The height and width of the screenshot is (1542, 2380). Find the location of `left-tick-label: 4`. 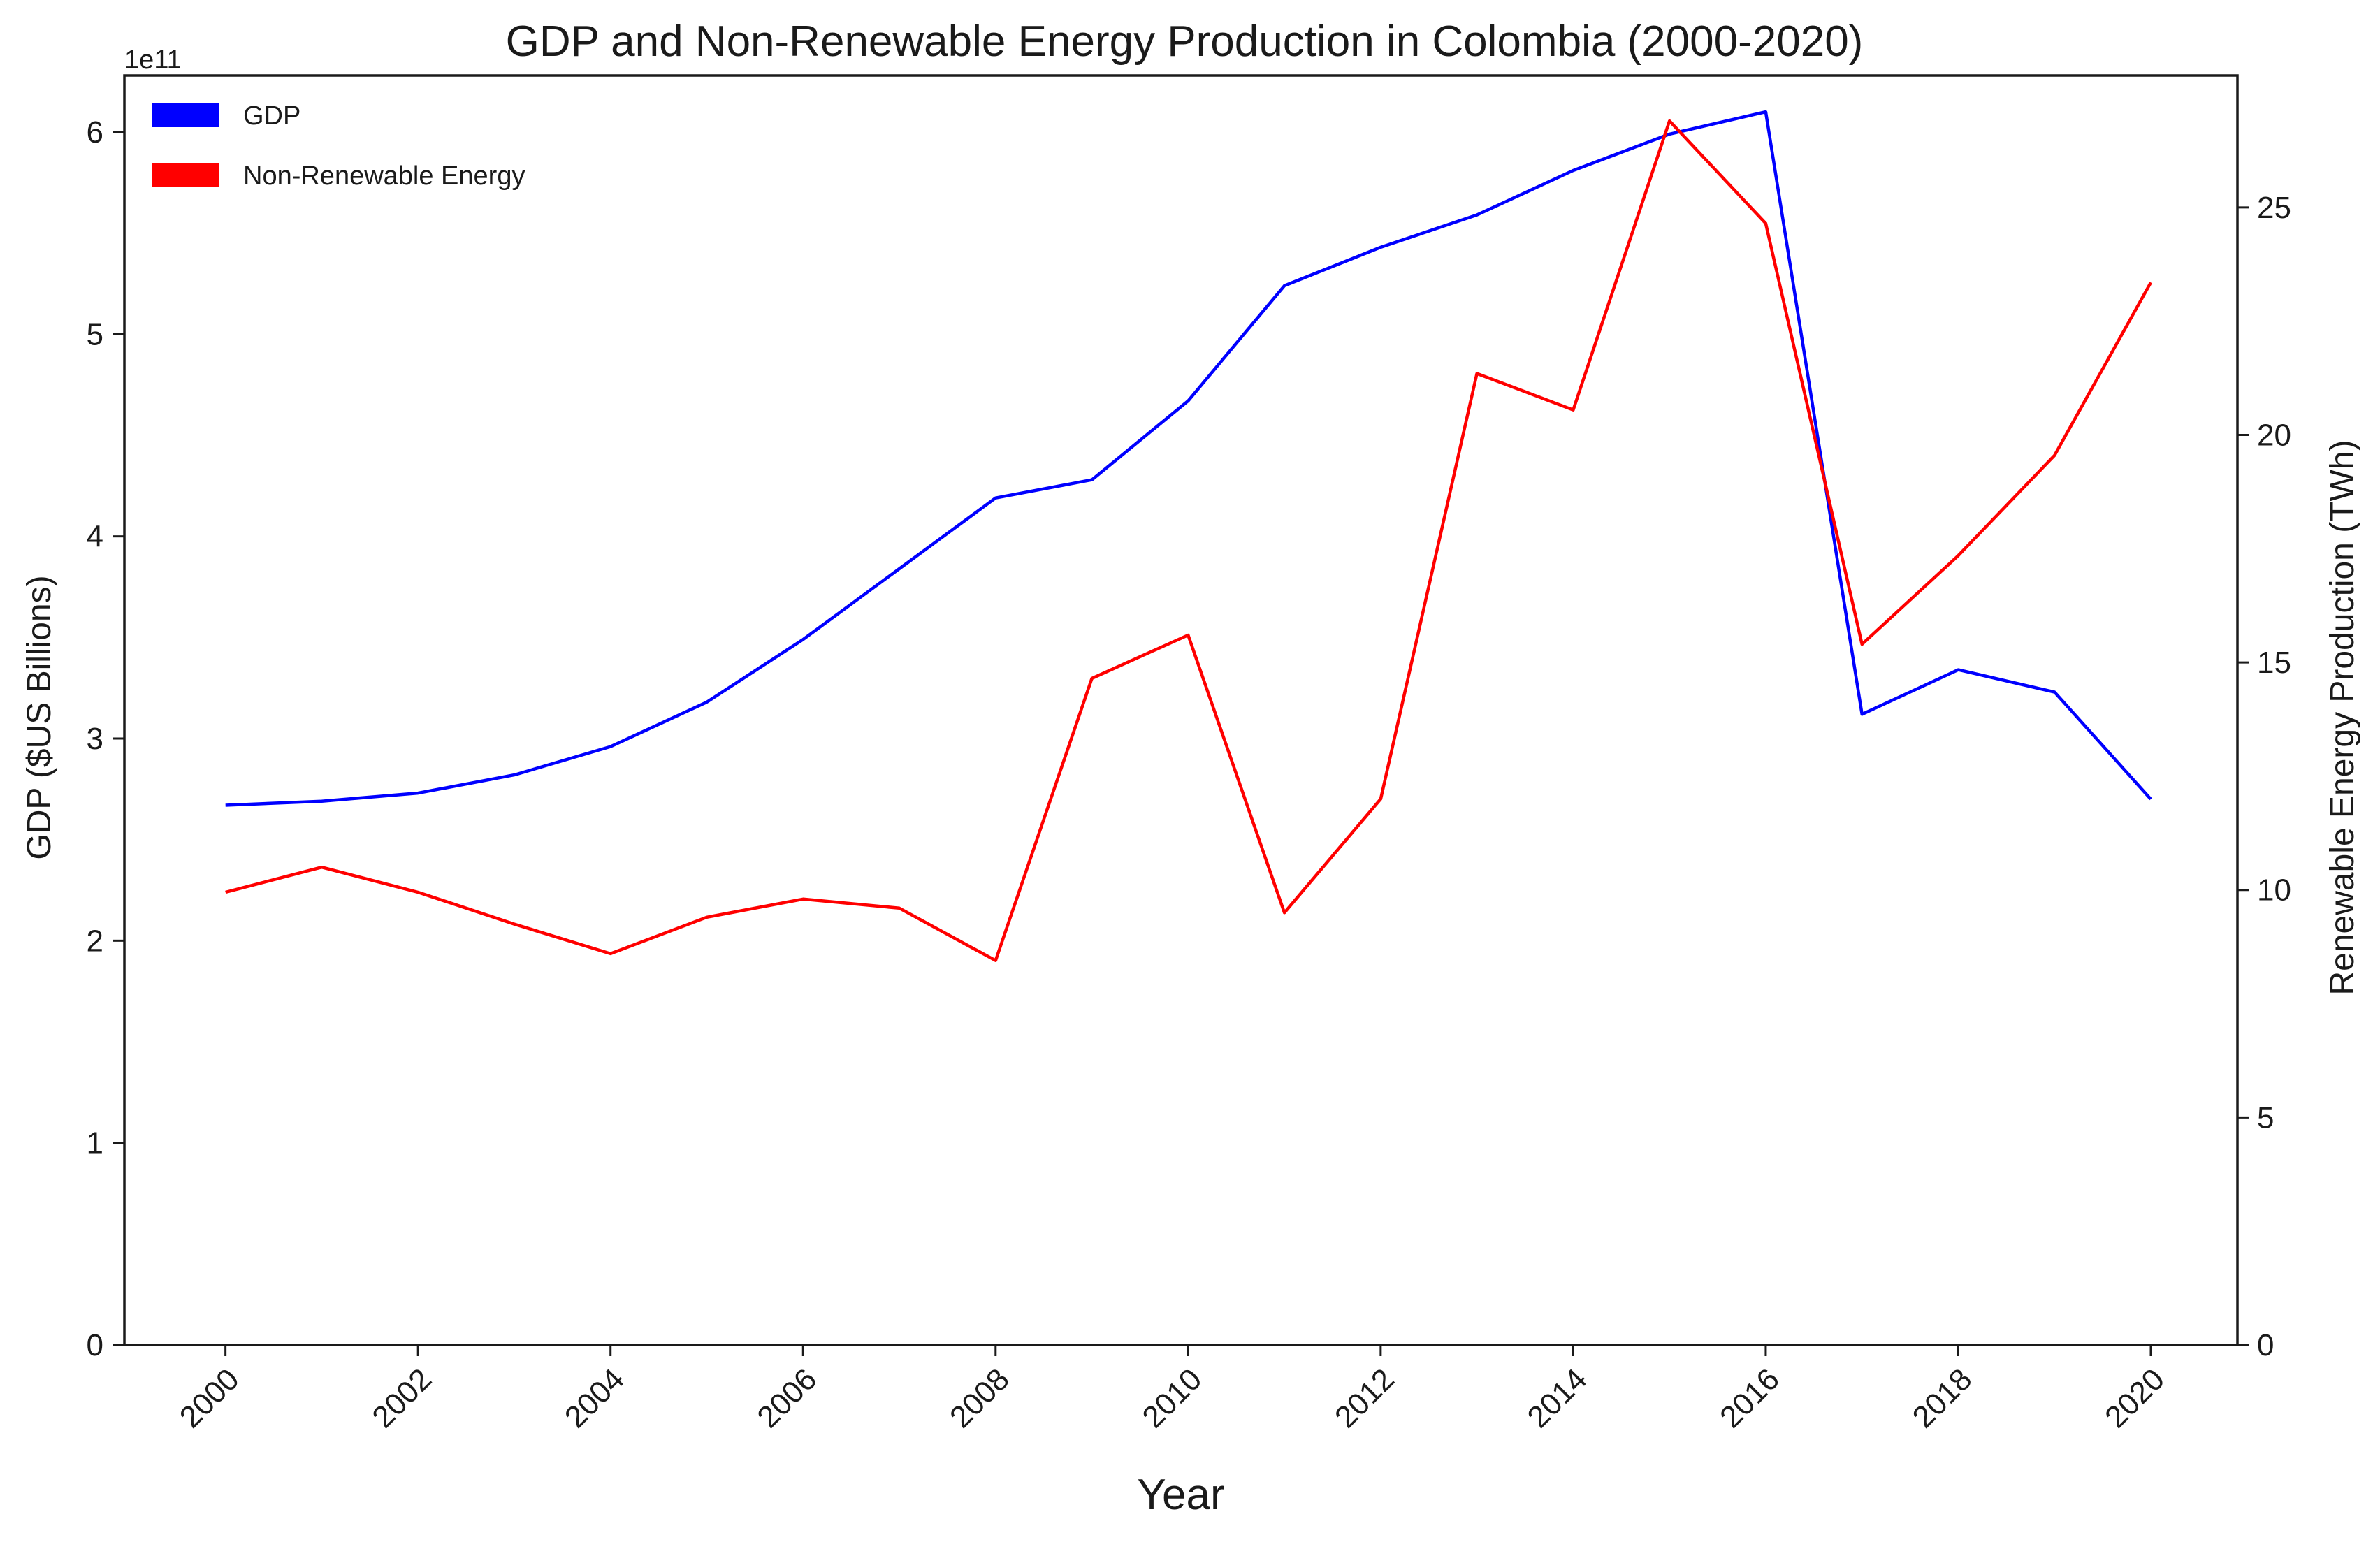

left-tick-label: 4 is located at coordinates (95, 537).